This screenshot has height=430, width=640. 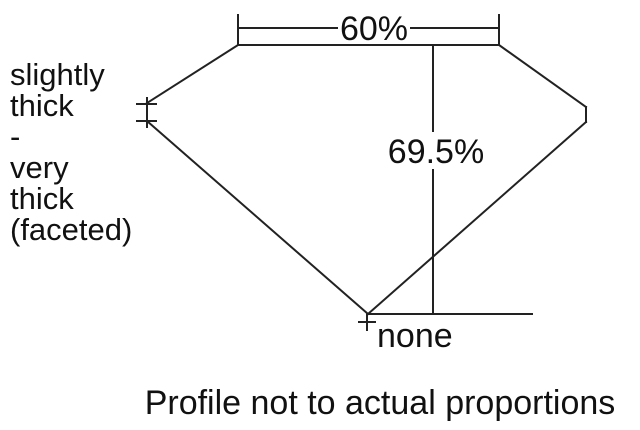 What do you see at coordinates (146, 112) in the screenshot?
I see `girdle-tick-marks` at bounding box center [146, 112].